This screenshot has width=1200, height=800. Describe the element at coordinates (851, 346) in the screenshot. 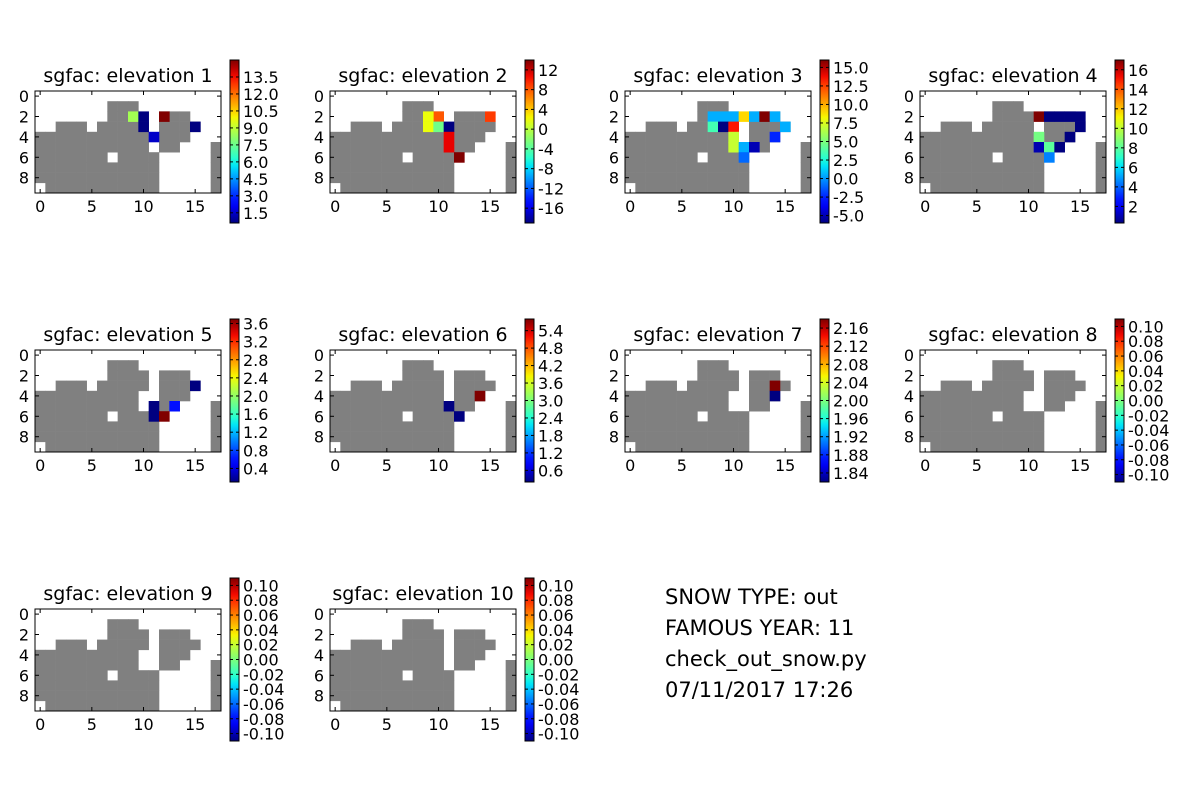

I see `colorbar-tick-label: 2.12` at that location.